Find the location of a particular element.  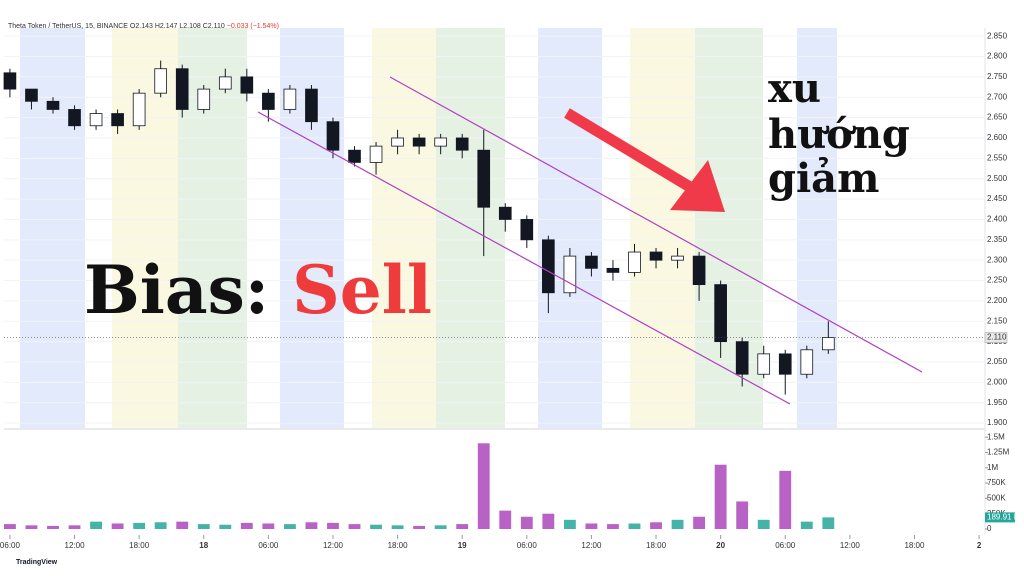

volume-tick-label: 0 is located at coordinates (989, 528).